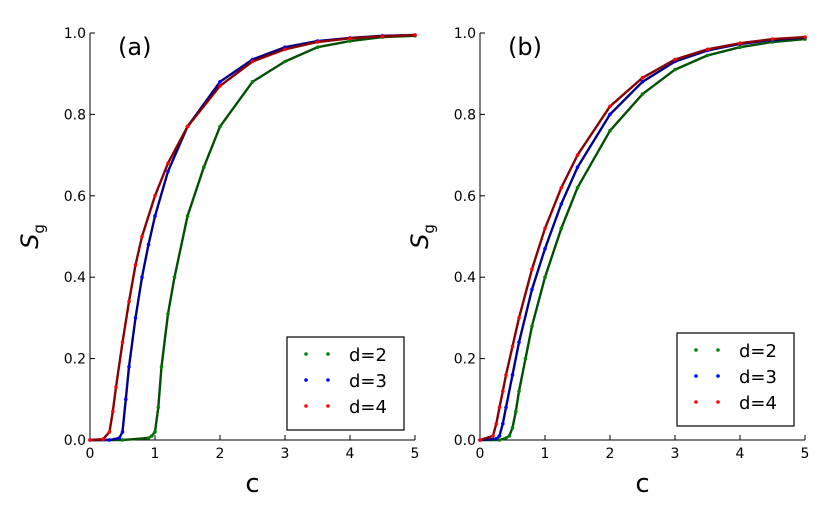 This screenshot has width=830, height=519. I want to click on panel-label: (b), so click(525, 47).